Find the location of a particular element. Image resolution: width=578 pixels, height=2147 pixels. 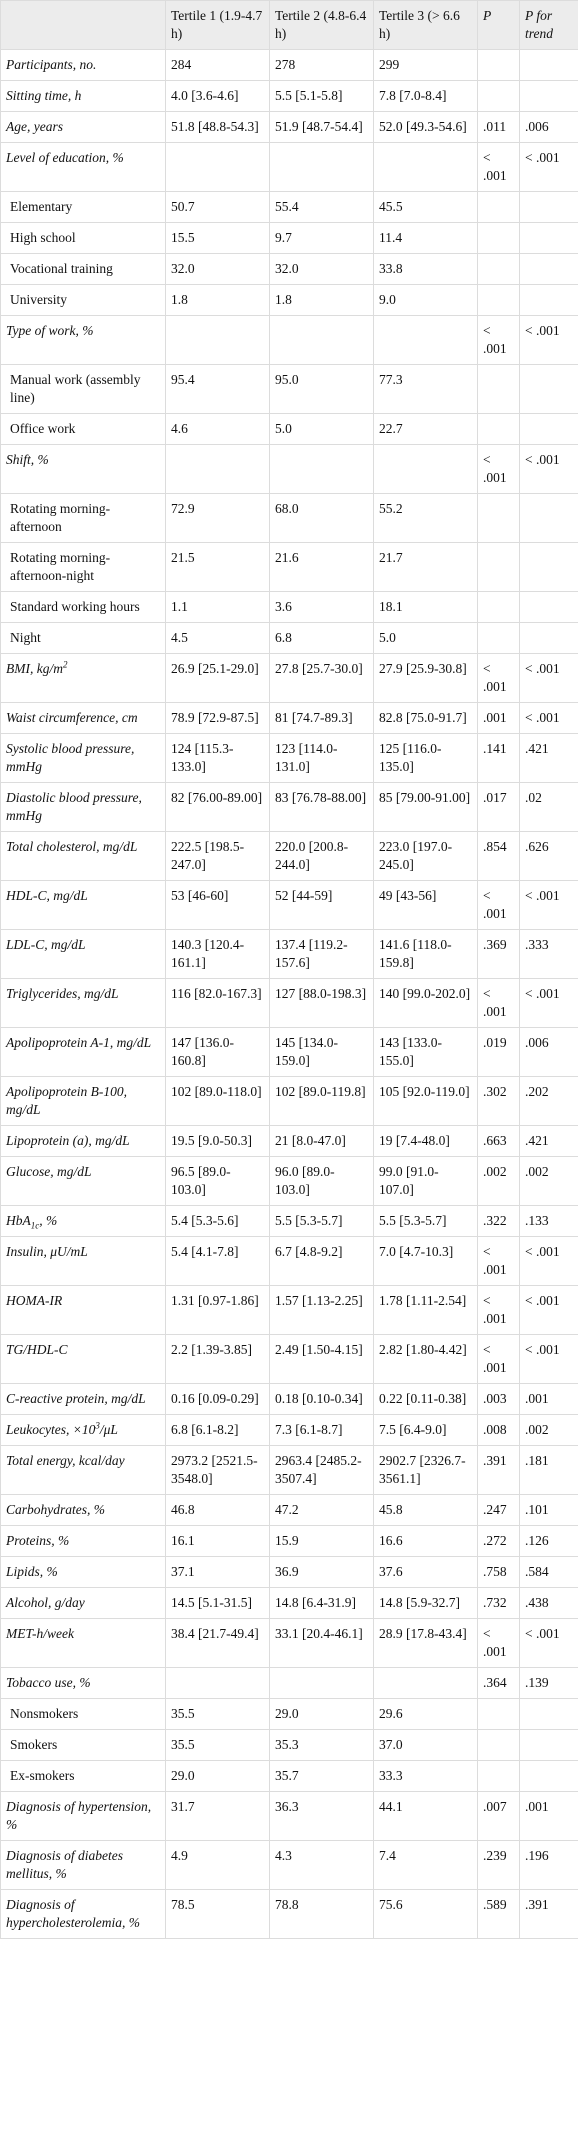

table-cell: 102 [89.0-118.0] is located at coordinates (217, 1101).